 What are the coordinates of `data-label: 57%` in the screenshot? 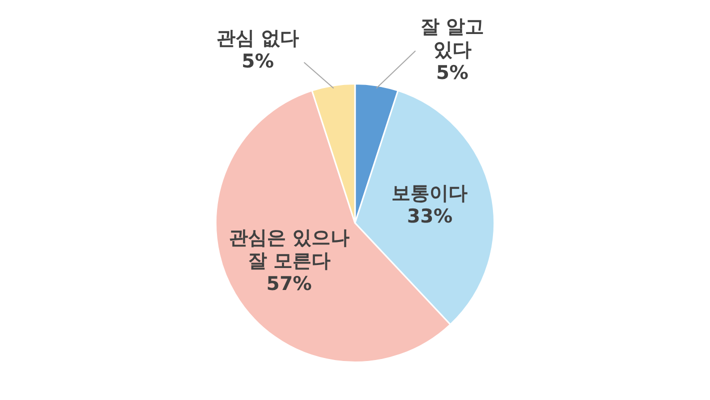 It's located at (289, 283).